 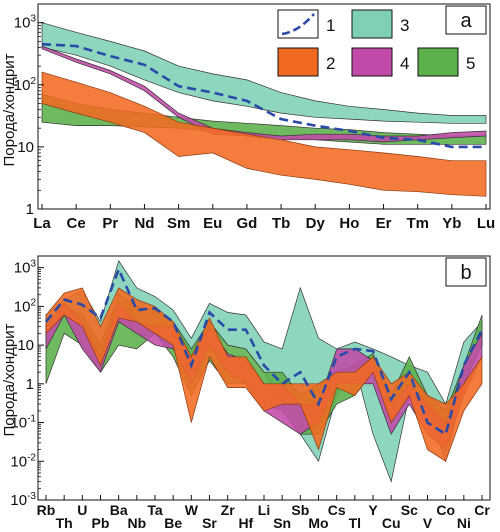 What do you see at coordinates (25, 268) in the screenshot?
I see `panel-b-y-tick-label: 10³` at bounding box center [25, 268].